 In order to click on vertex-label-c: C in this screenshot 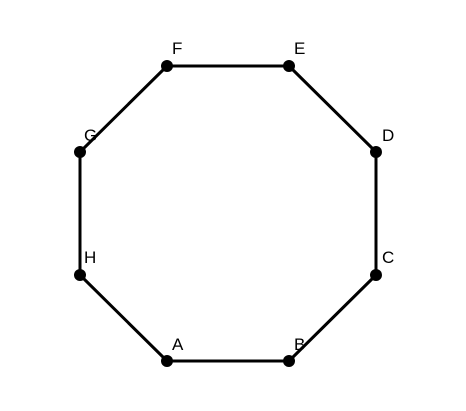, I will do `click(388, 257)`.